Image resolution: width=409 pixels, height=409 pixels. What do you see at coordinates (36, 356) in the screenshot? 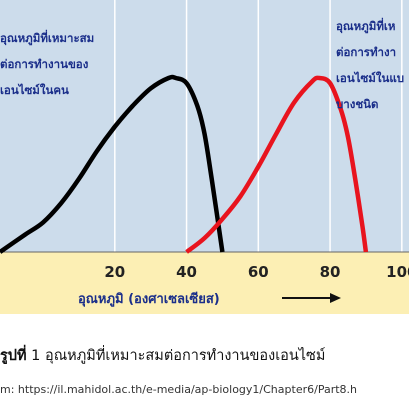
I see `figure-number: 1` at bounding box center [36, 356].